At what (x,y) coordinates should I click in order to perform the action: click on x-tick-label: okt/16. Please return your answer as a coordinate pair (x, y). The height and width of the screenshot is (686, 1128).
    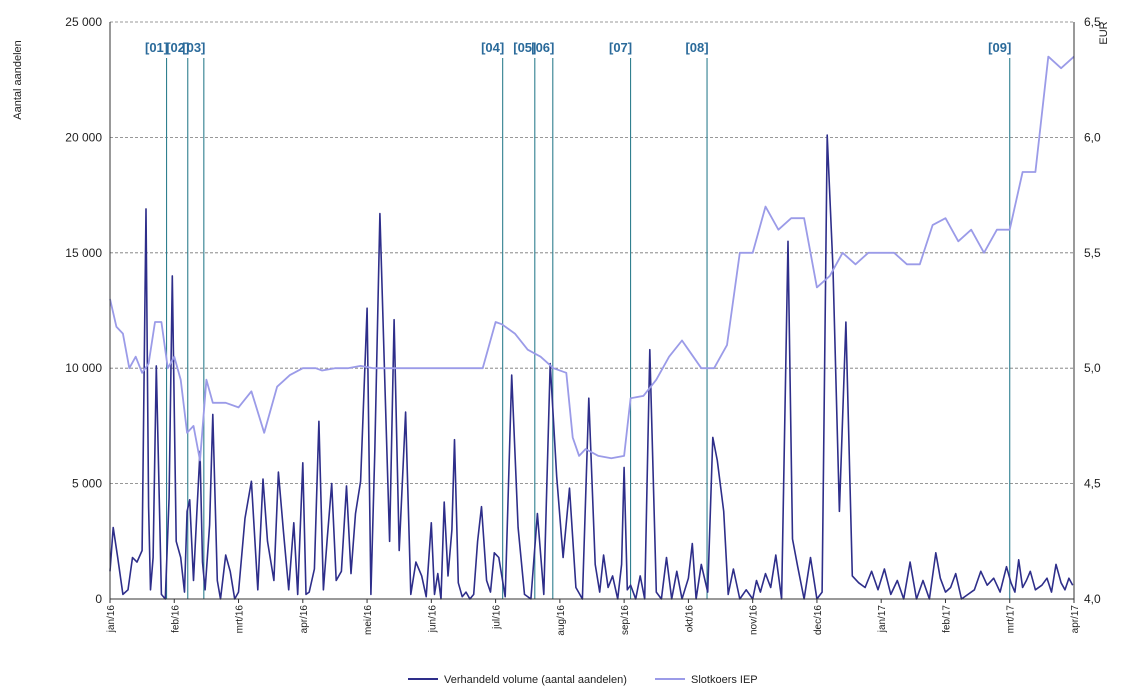
    Looking at the image, I should click on (689, 619).